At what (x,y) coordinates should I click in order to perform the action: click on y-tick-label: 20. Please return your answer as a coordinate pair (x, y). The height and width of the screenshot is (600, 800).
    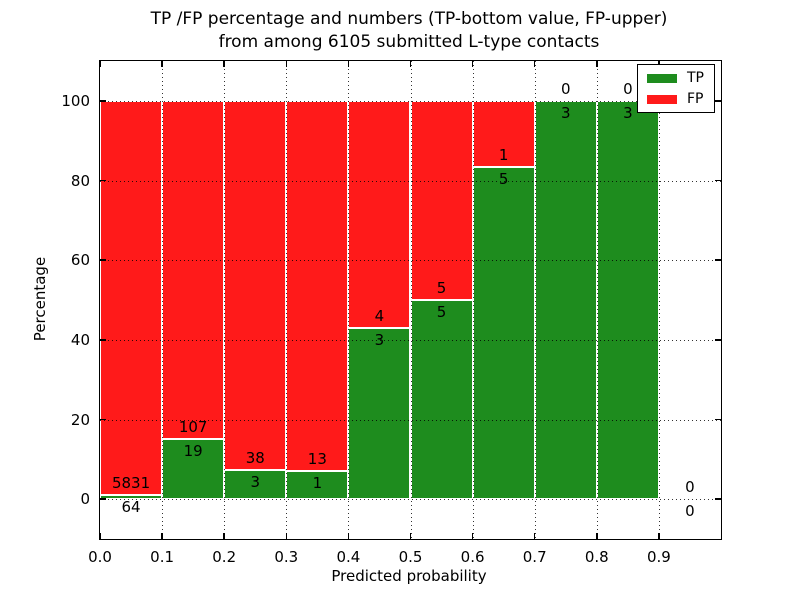
    Looking at the image, I should click on (80, 419).